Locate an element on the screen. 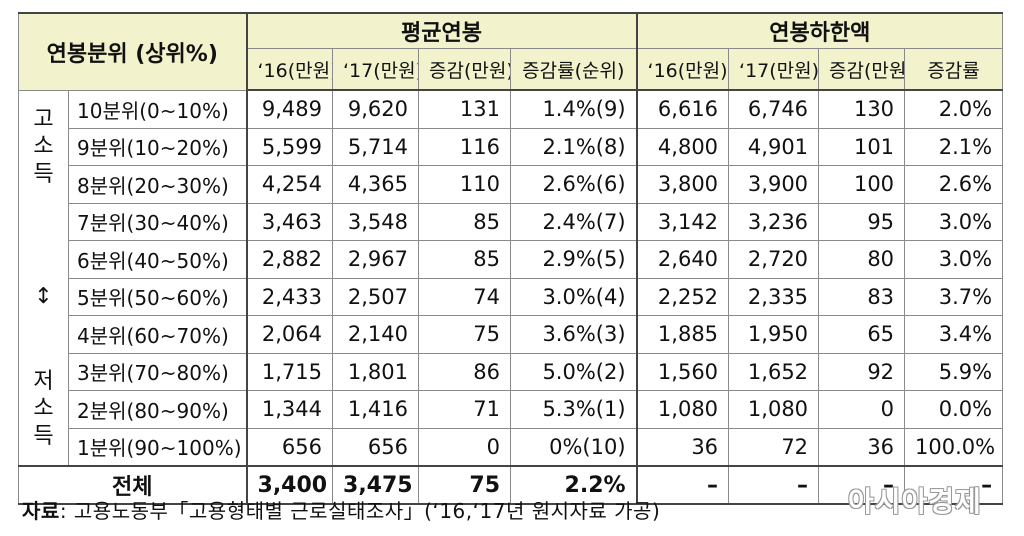  table-row: 1분위(90~100%) 656 656 0 0%(10) 36 72 36 100.0% is located at coordinates (511, 447).